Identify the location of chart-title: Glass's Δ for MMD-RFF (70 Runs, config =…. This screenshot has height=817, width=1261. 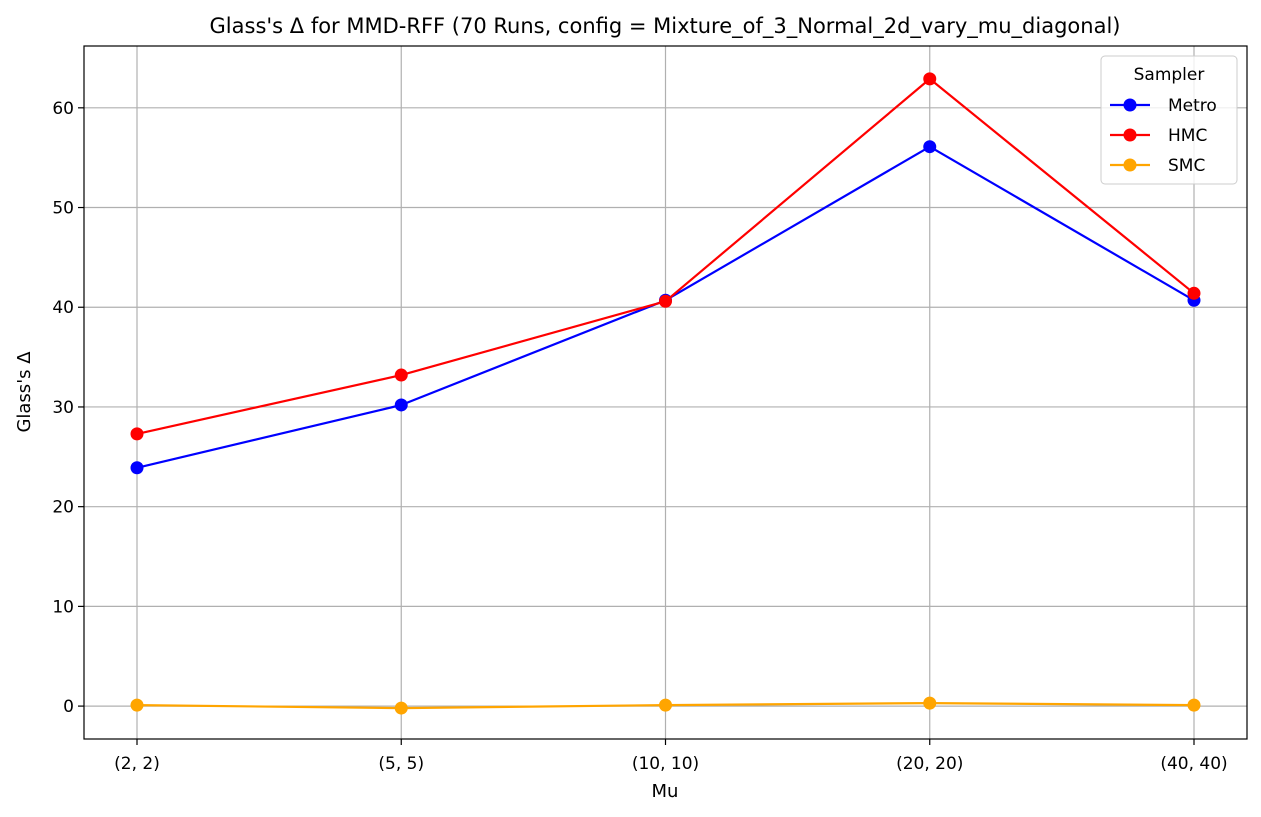
(665, 26).